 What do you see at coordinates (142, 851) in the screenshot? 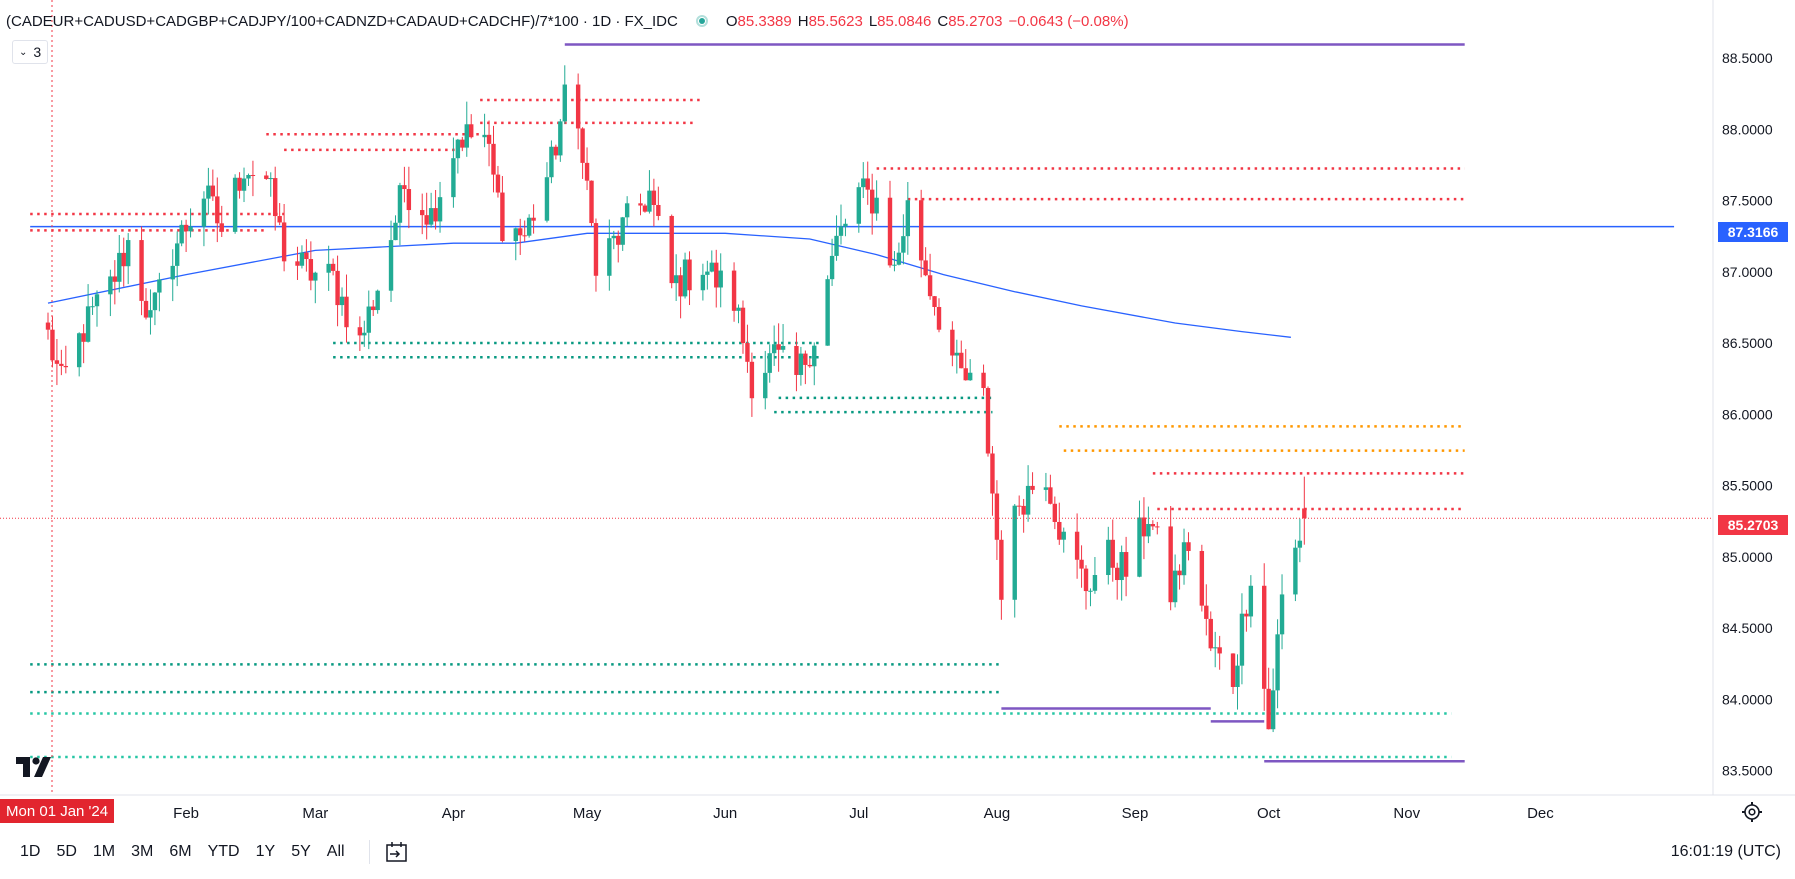
I see `range-button-3m: 3M` at bounding box center [142, 851].